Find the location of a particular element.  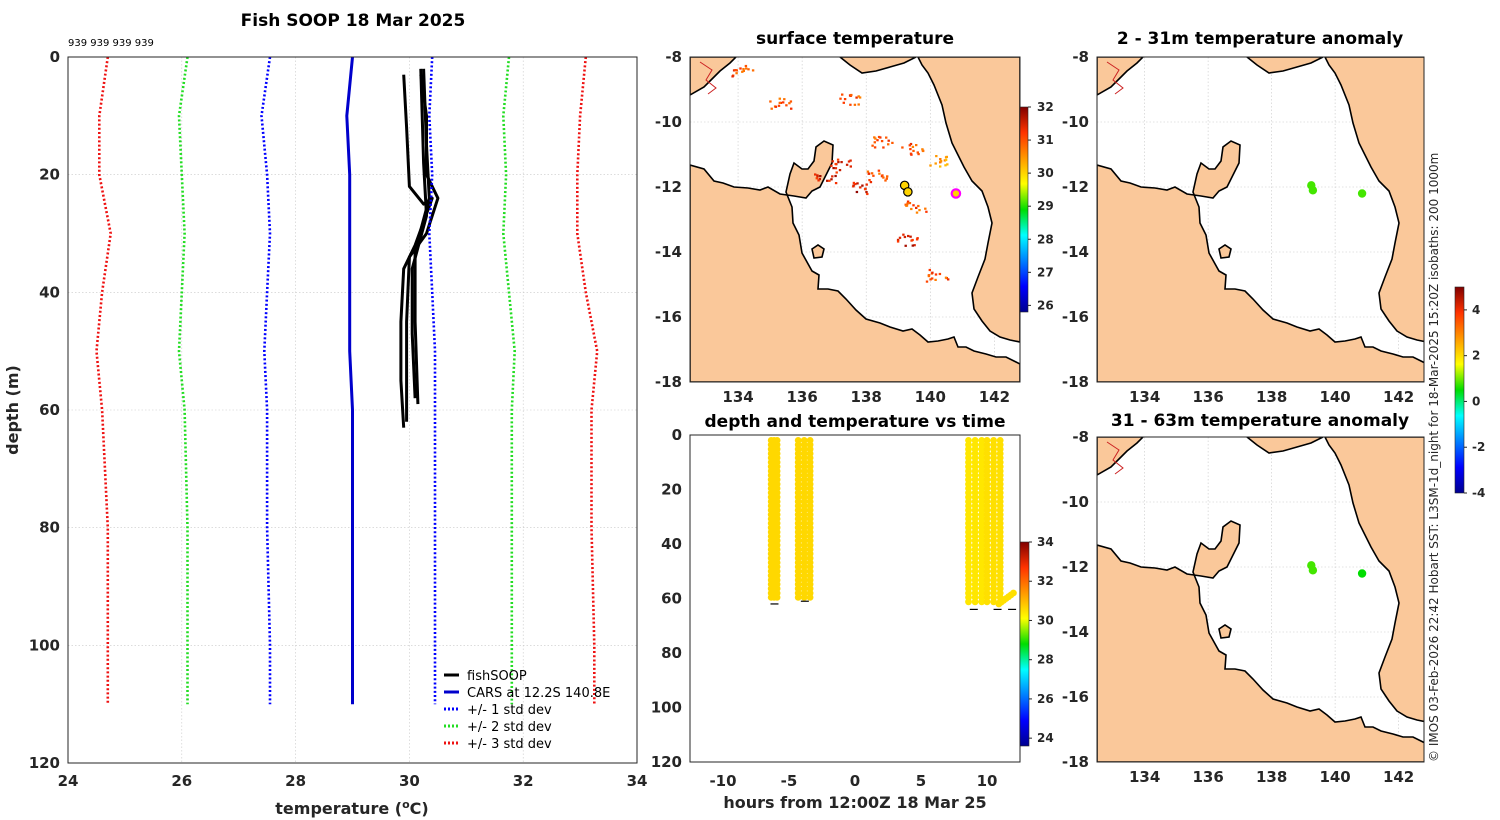

depth-time-x-tick: 0 is located at coordinates (855, 781).